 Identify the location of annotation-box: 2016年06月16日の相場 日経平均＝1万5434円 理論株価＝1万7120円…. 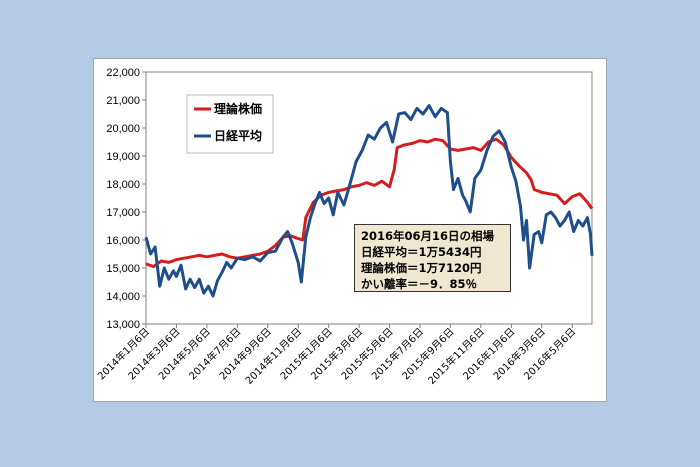
(432, 258).